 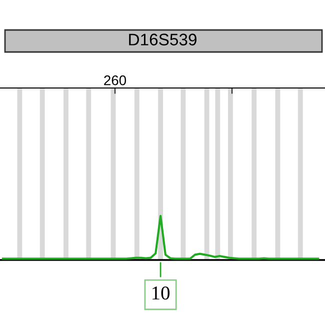 I want to click on text: 10, so click(x=161, y=293).